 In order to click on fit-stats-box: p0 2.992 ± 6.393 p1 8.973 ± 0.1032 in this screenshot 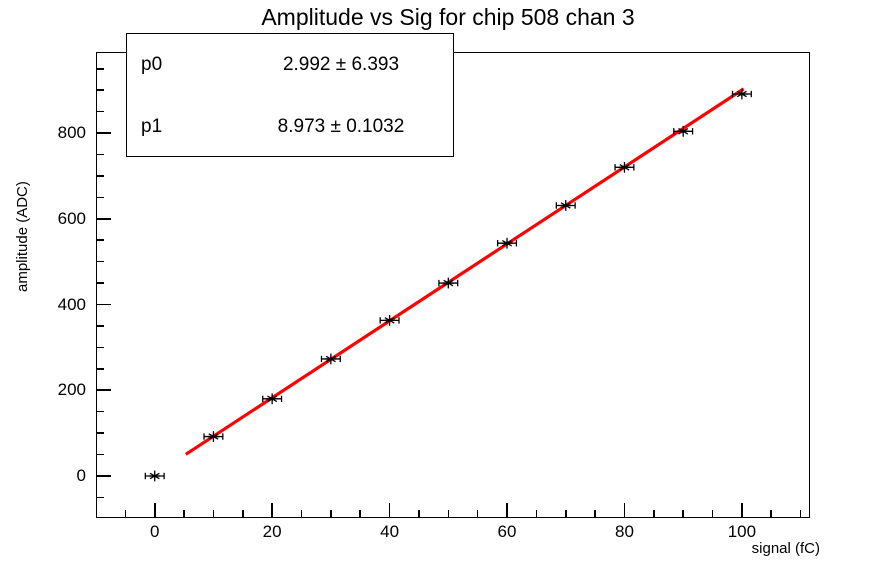, I will do `click(290, 95)`.